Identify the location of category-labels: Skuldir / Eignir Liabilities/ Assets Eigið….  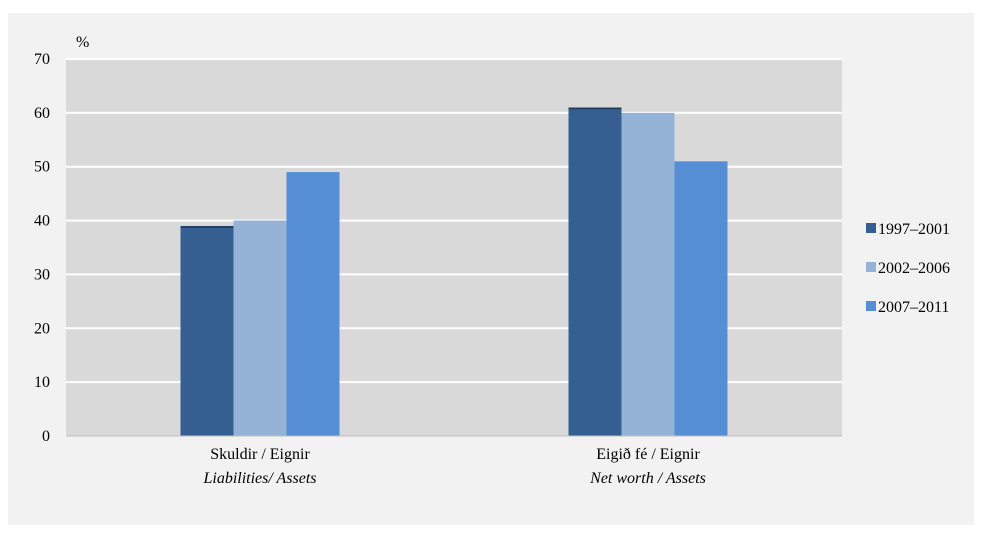
(453, 466).